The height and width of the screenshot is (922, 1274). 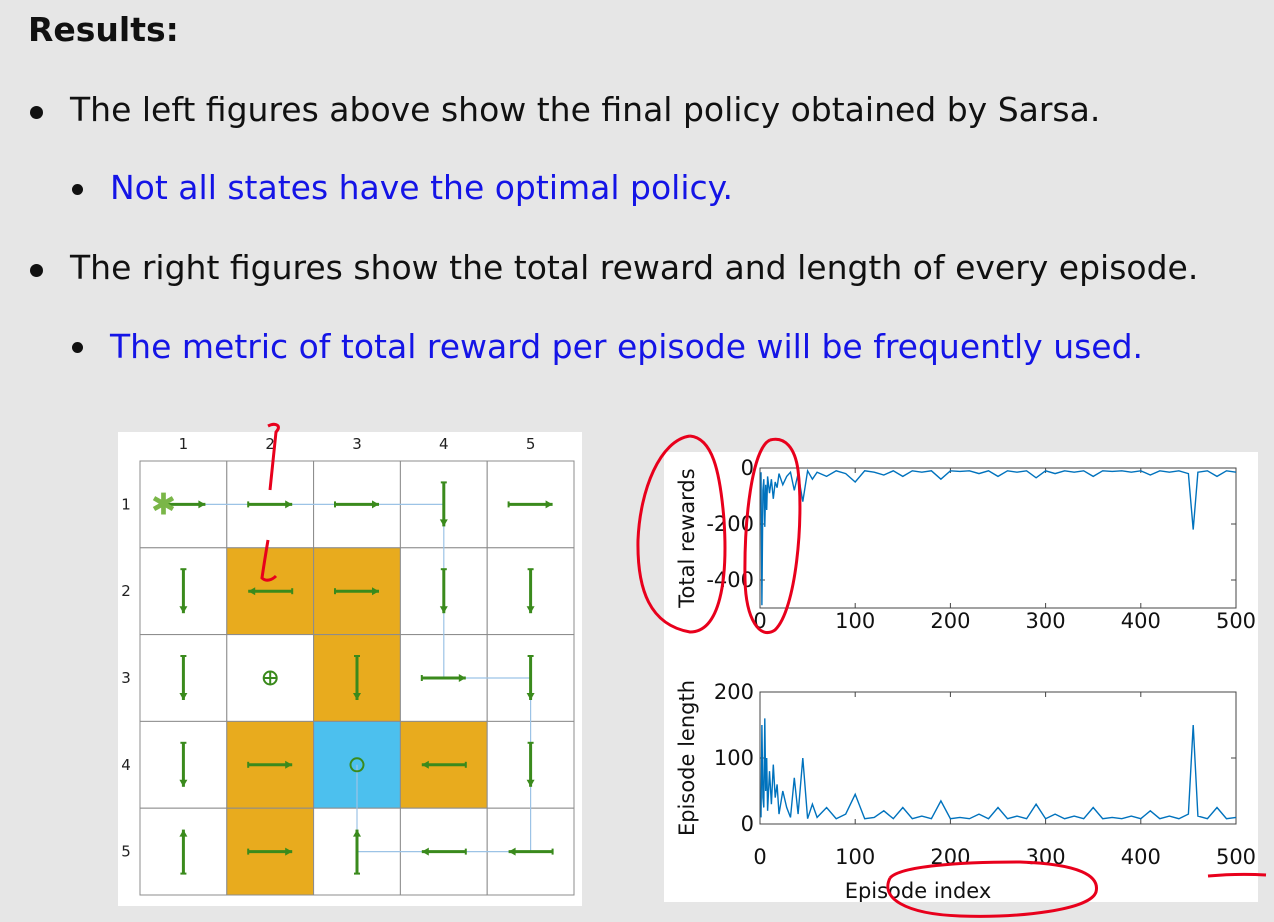 I want to click on y-tick-label: 100, so click(x=734, y=758).